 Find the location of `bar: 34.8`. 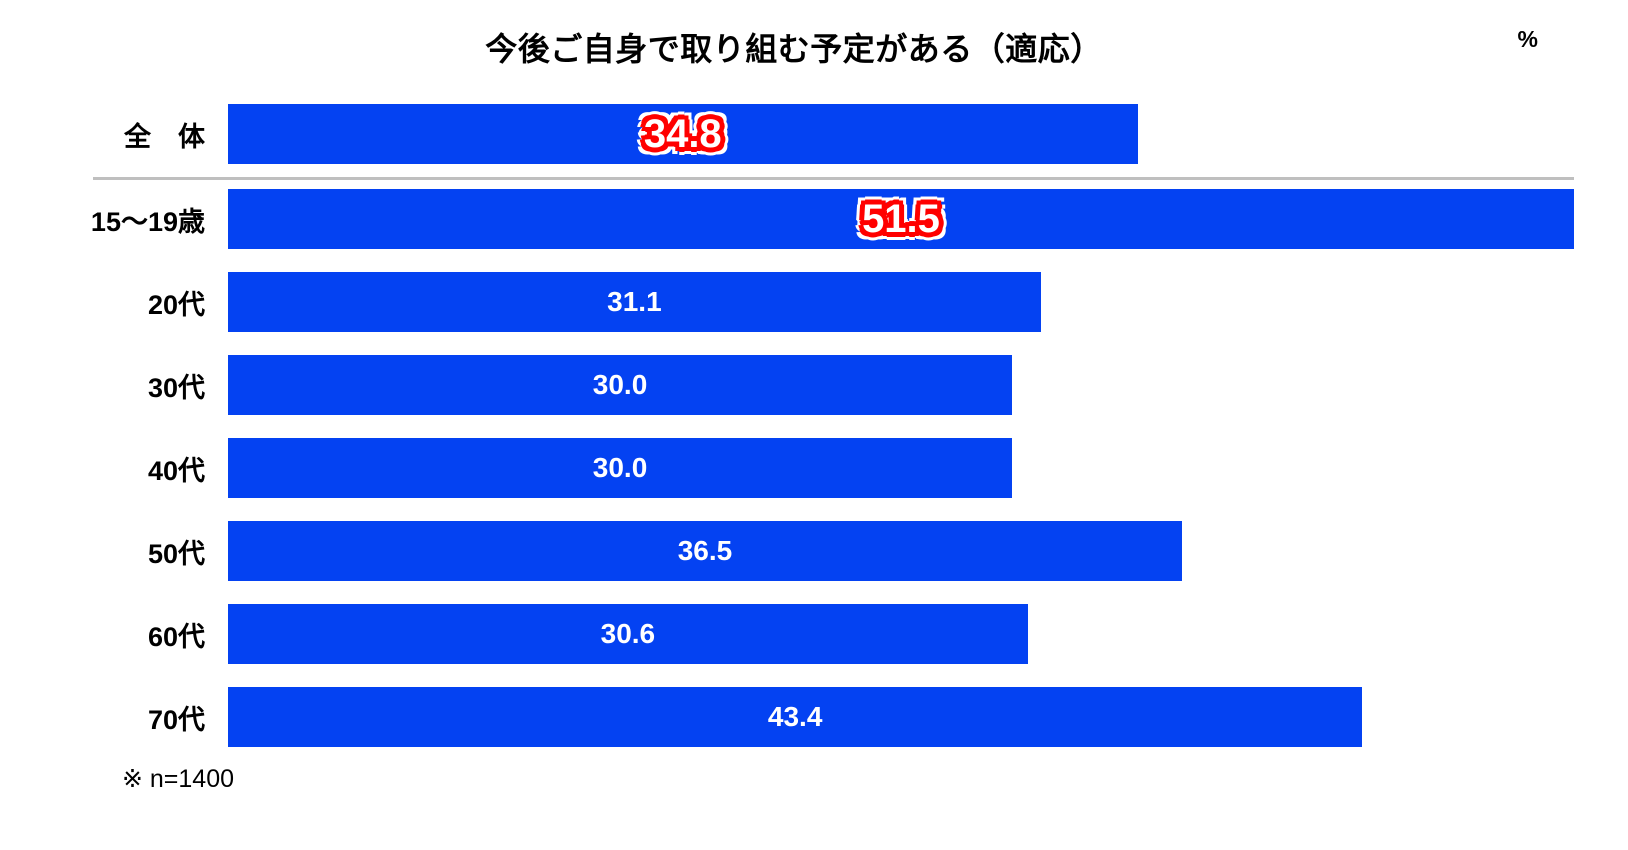

bar: 34.8 is located at coordinates (683, 134).